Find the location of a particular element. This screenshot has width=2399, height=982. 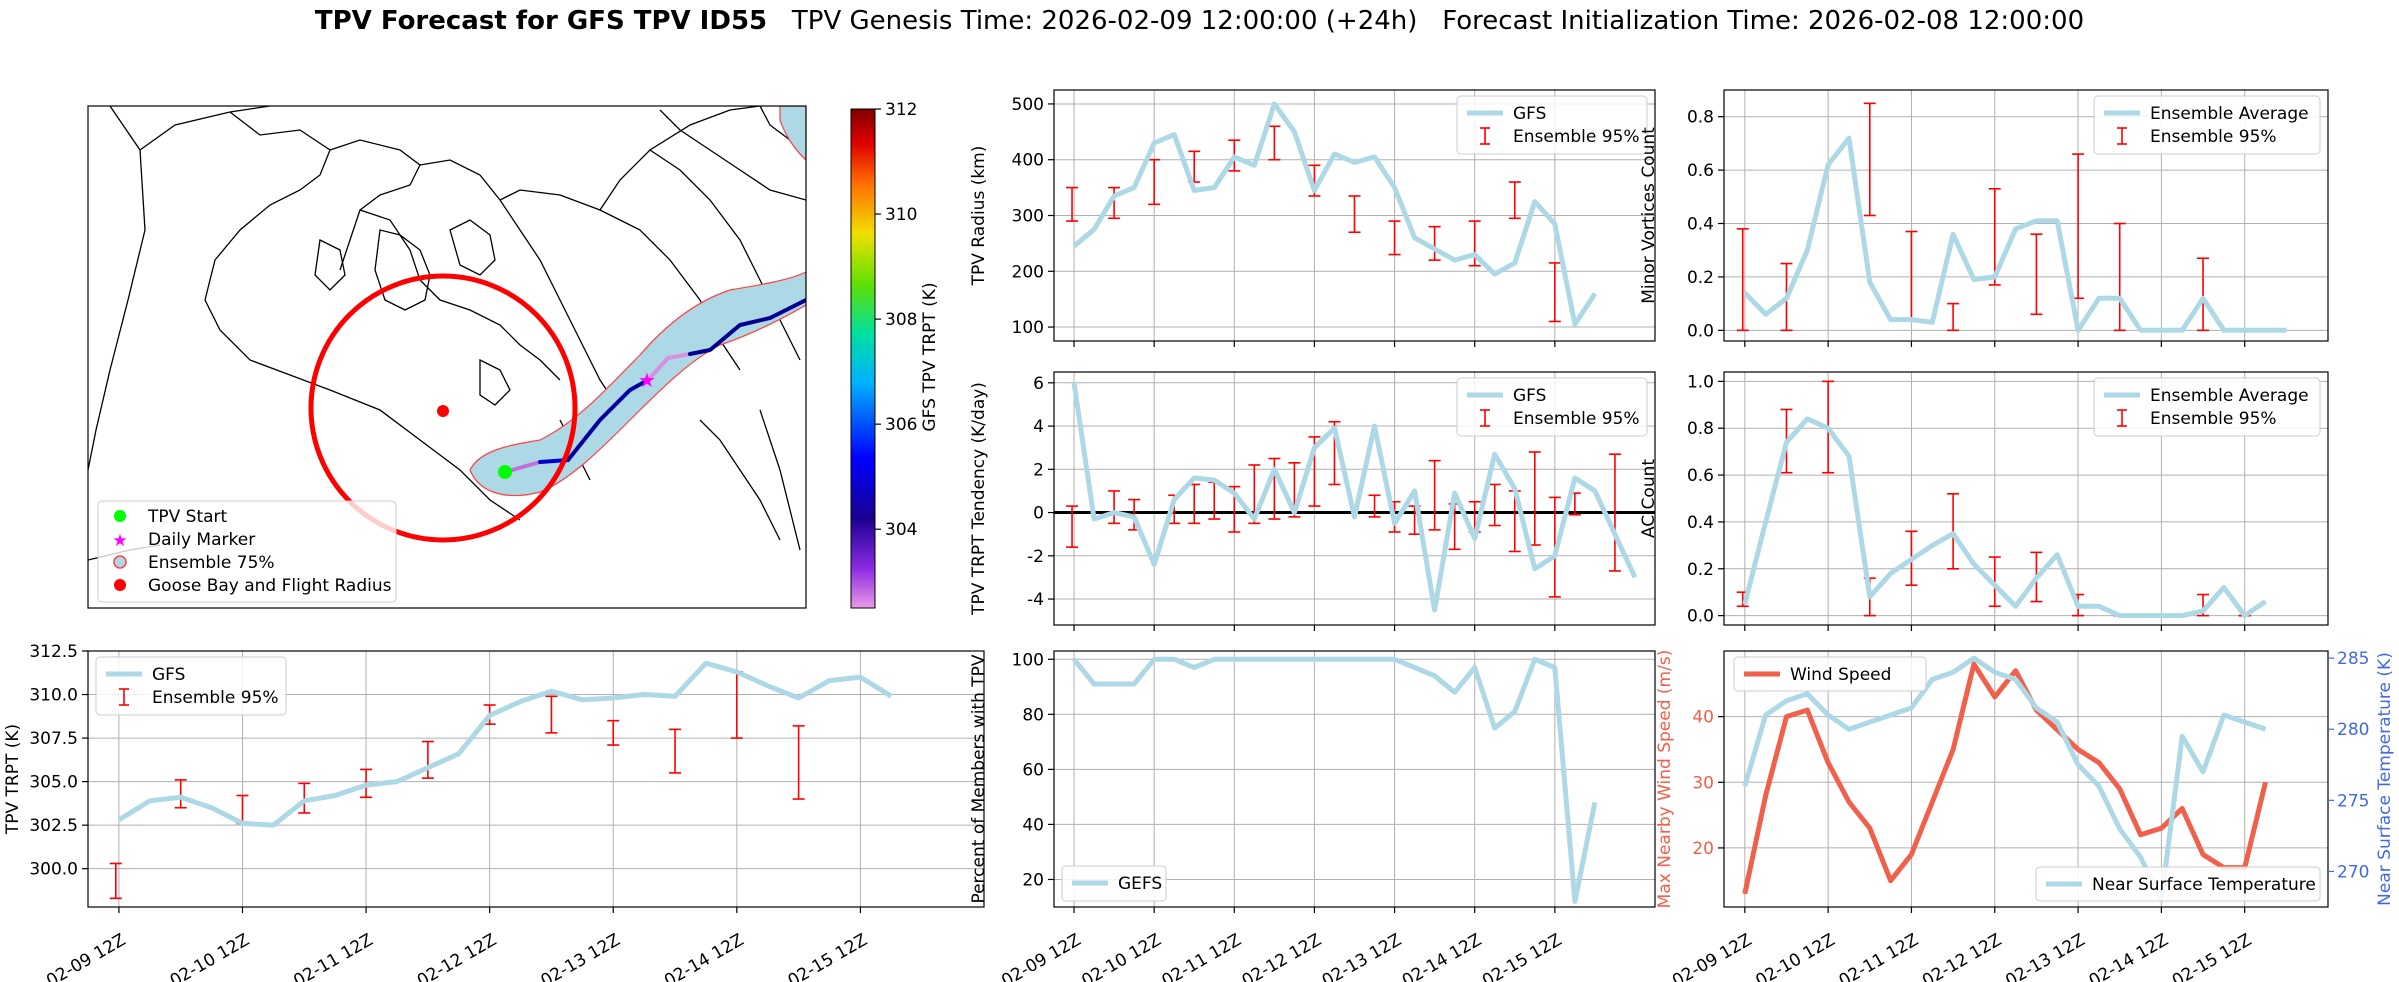

colorbar-gradient is located at coordinates (863, 358).